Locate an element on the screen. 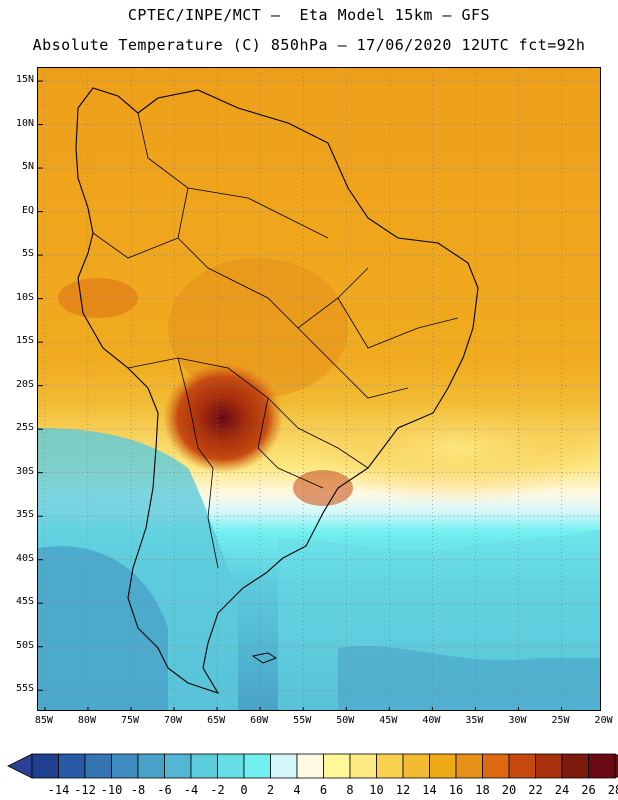  lat-label: 5S is located at coordinates (27, 254).